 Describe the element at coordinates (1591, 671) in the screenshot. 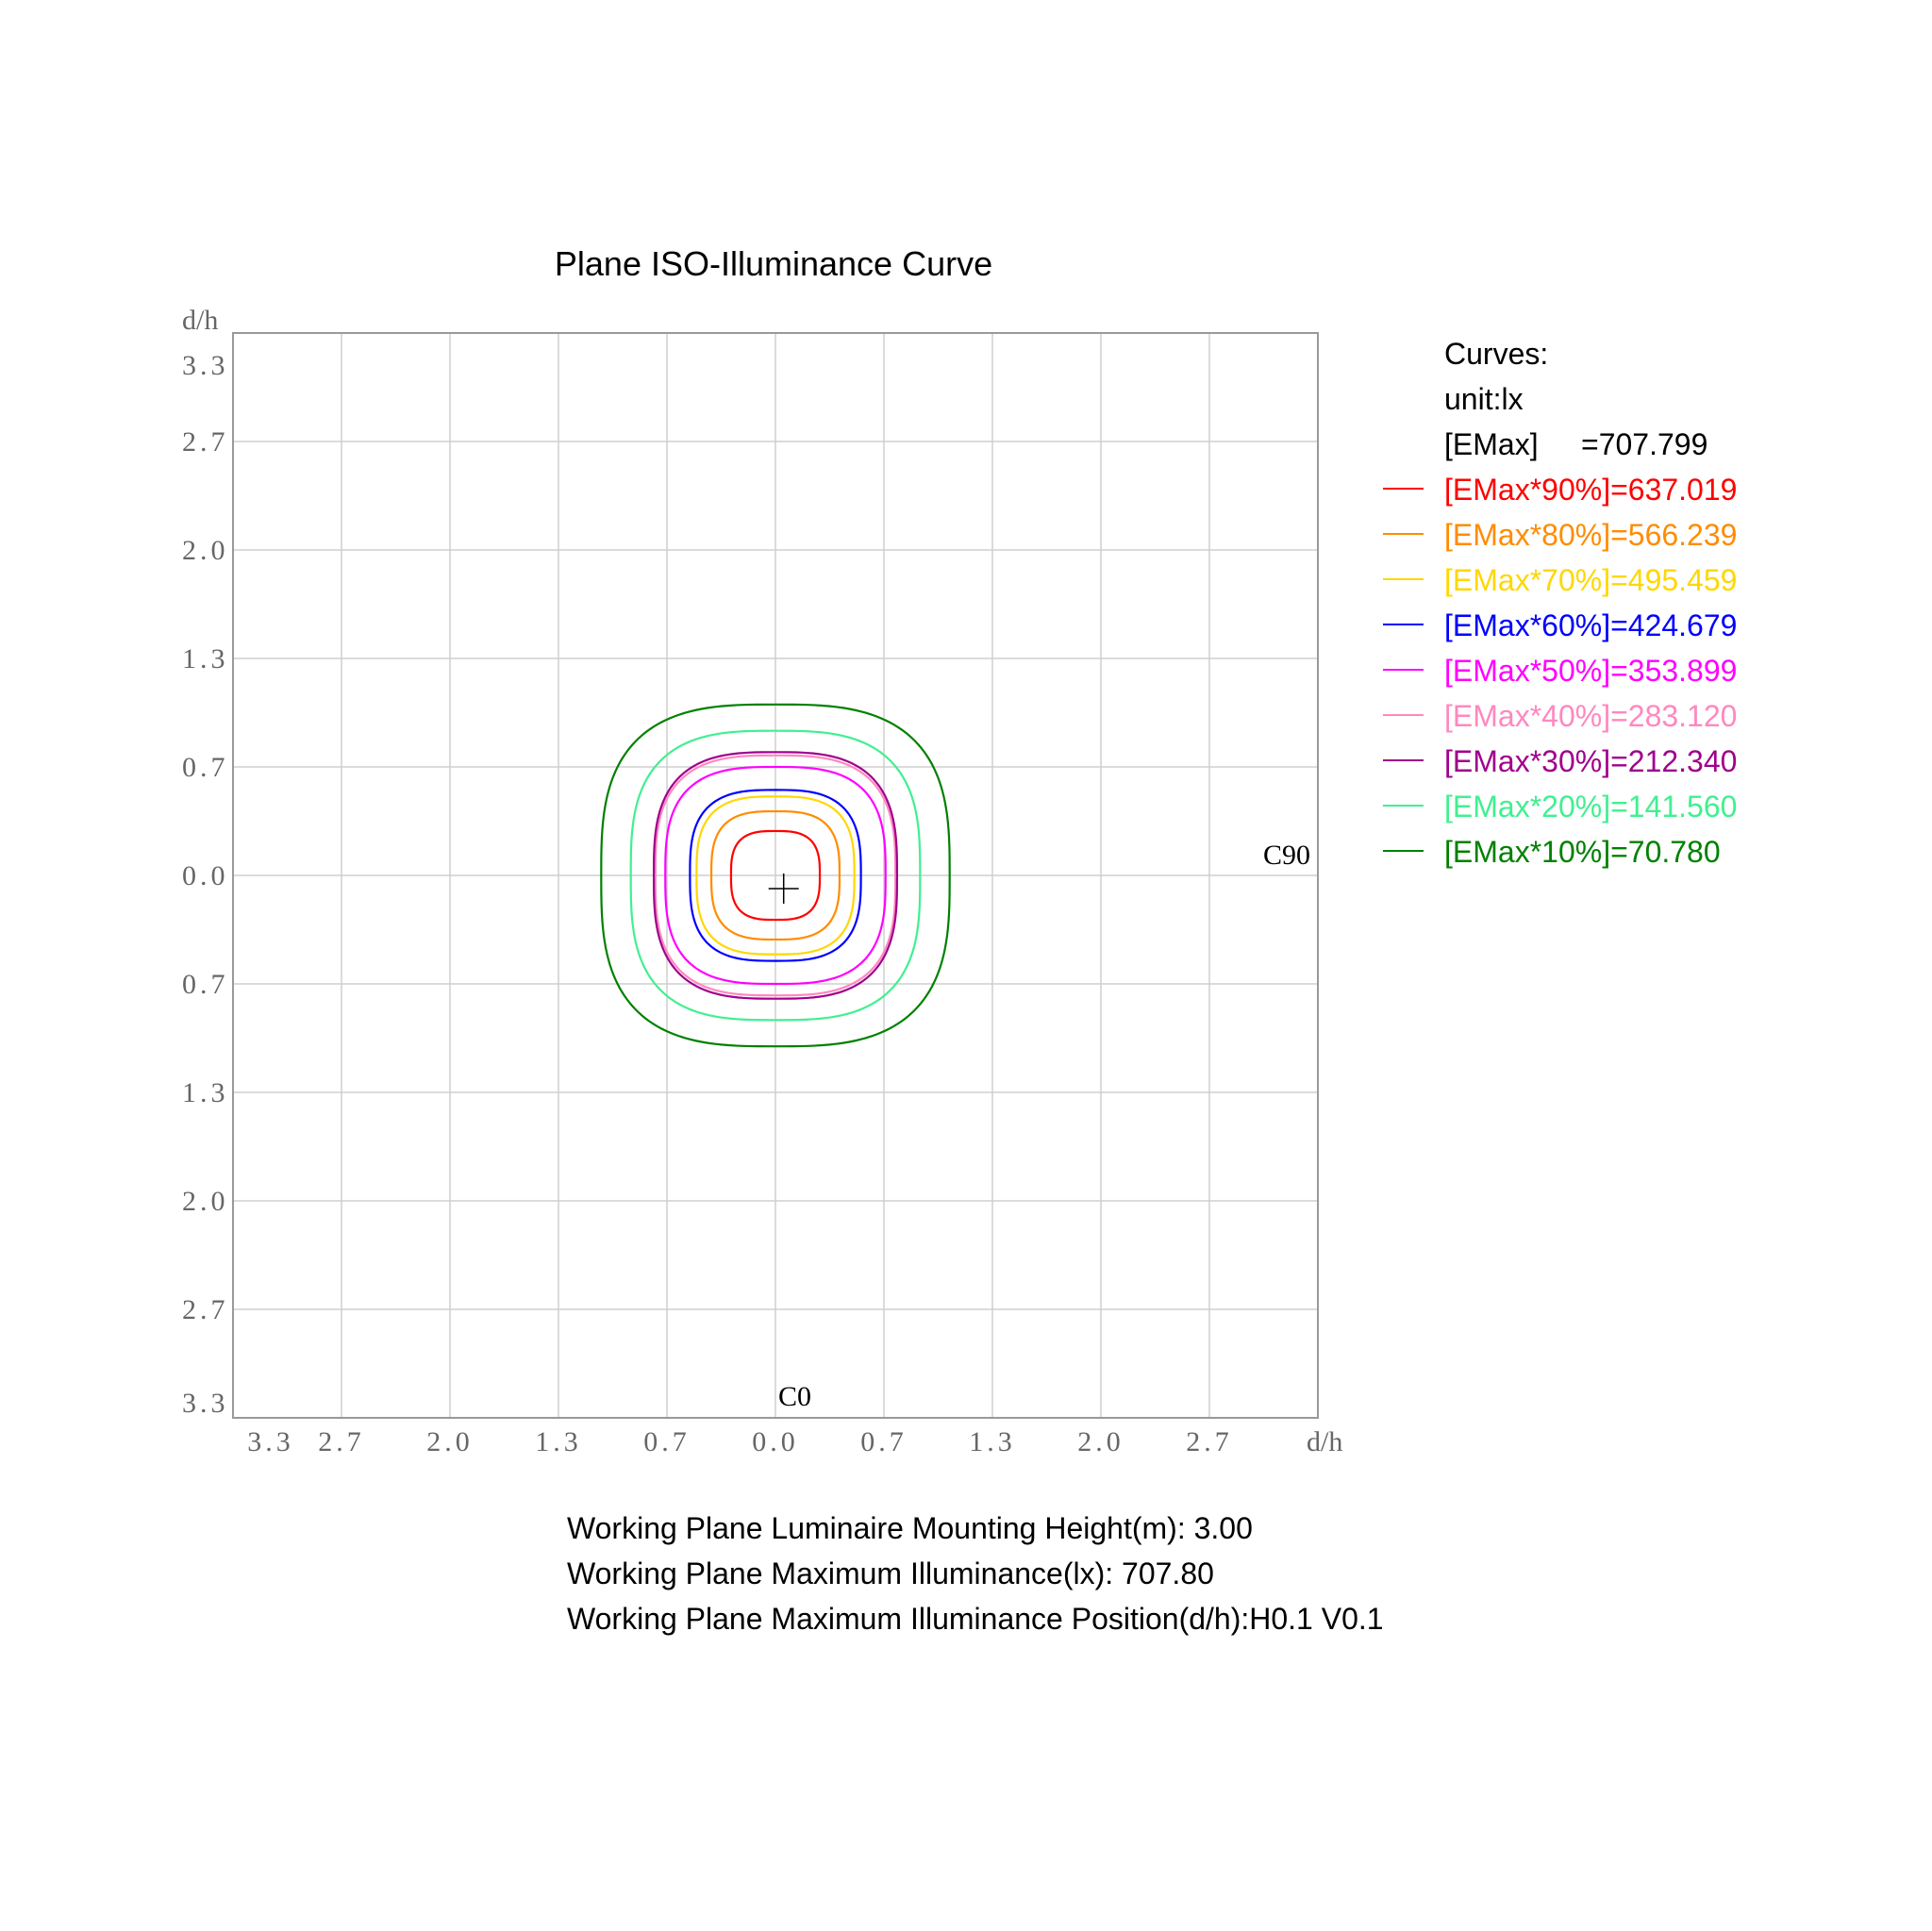

I see `legend-entry-label: [EMax*50%]=353.899` at that location.